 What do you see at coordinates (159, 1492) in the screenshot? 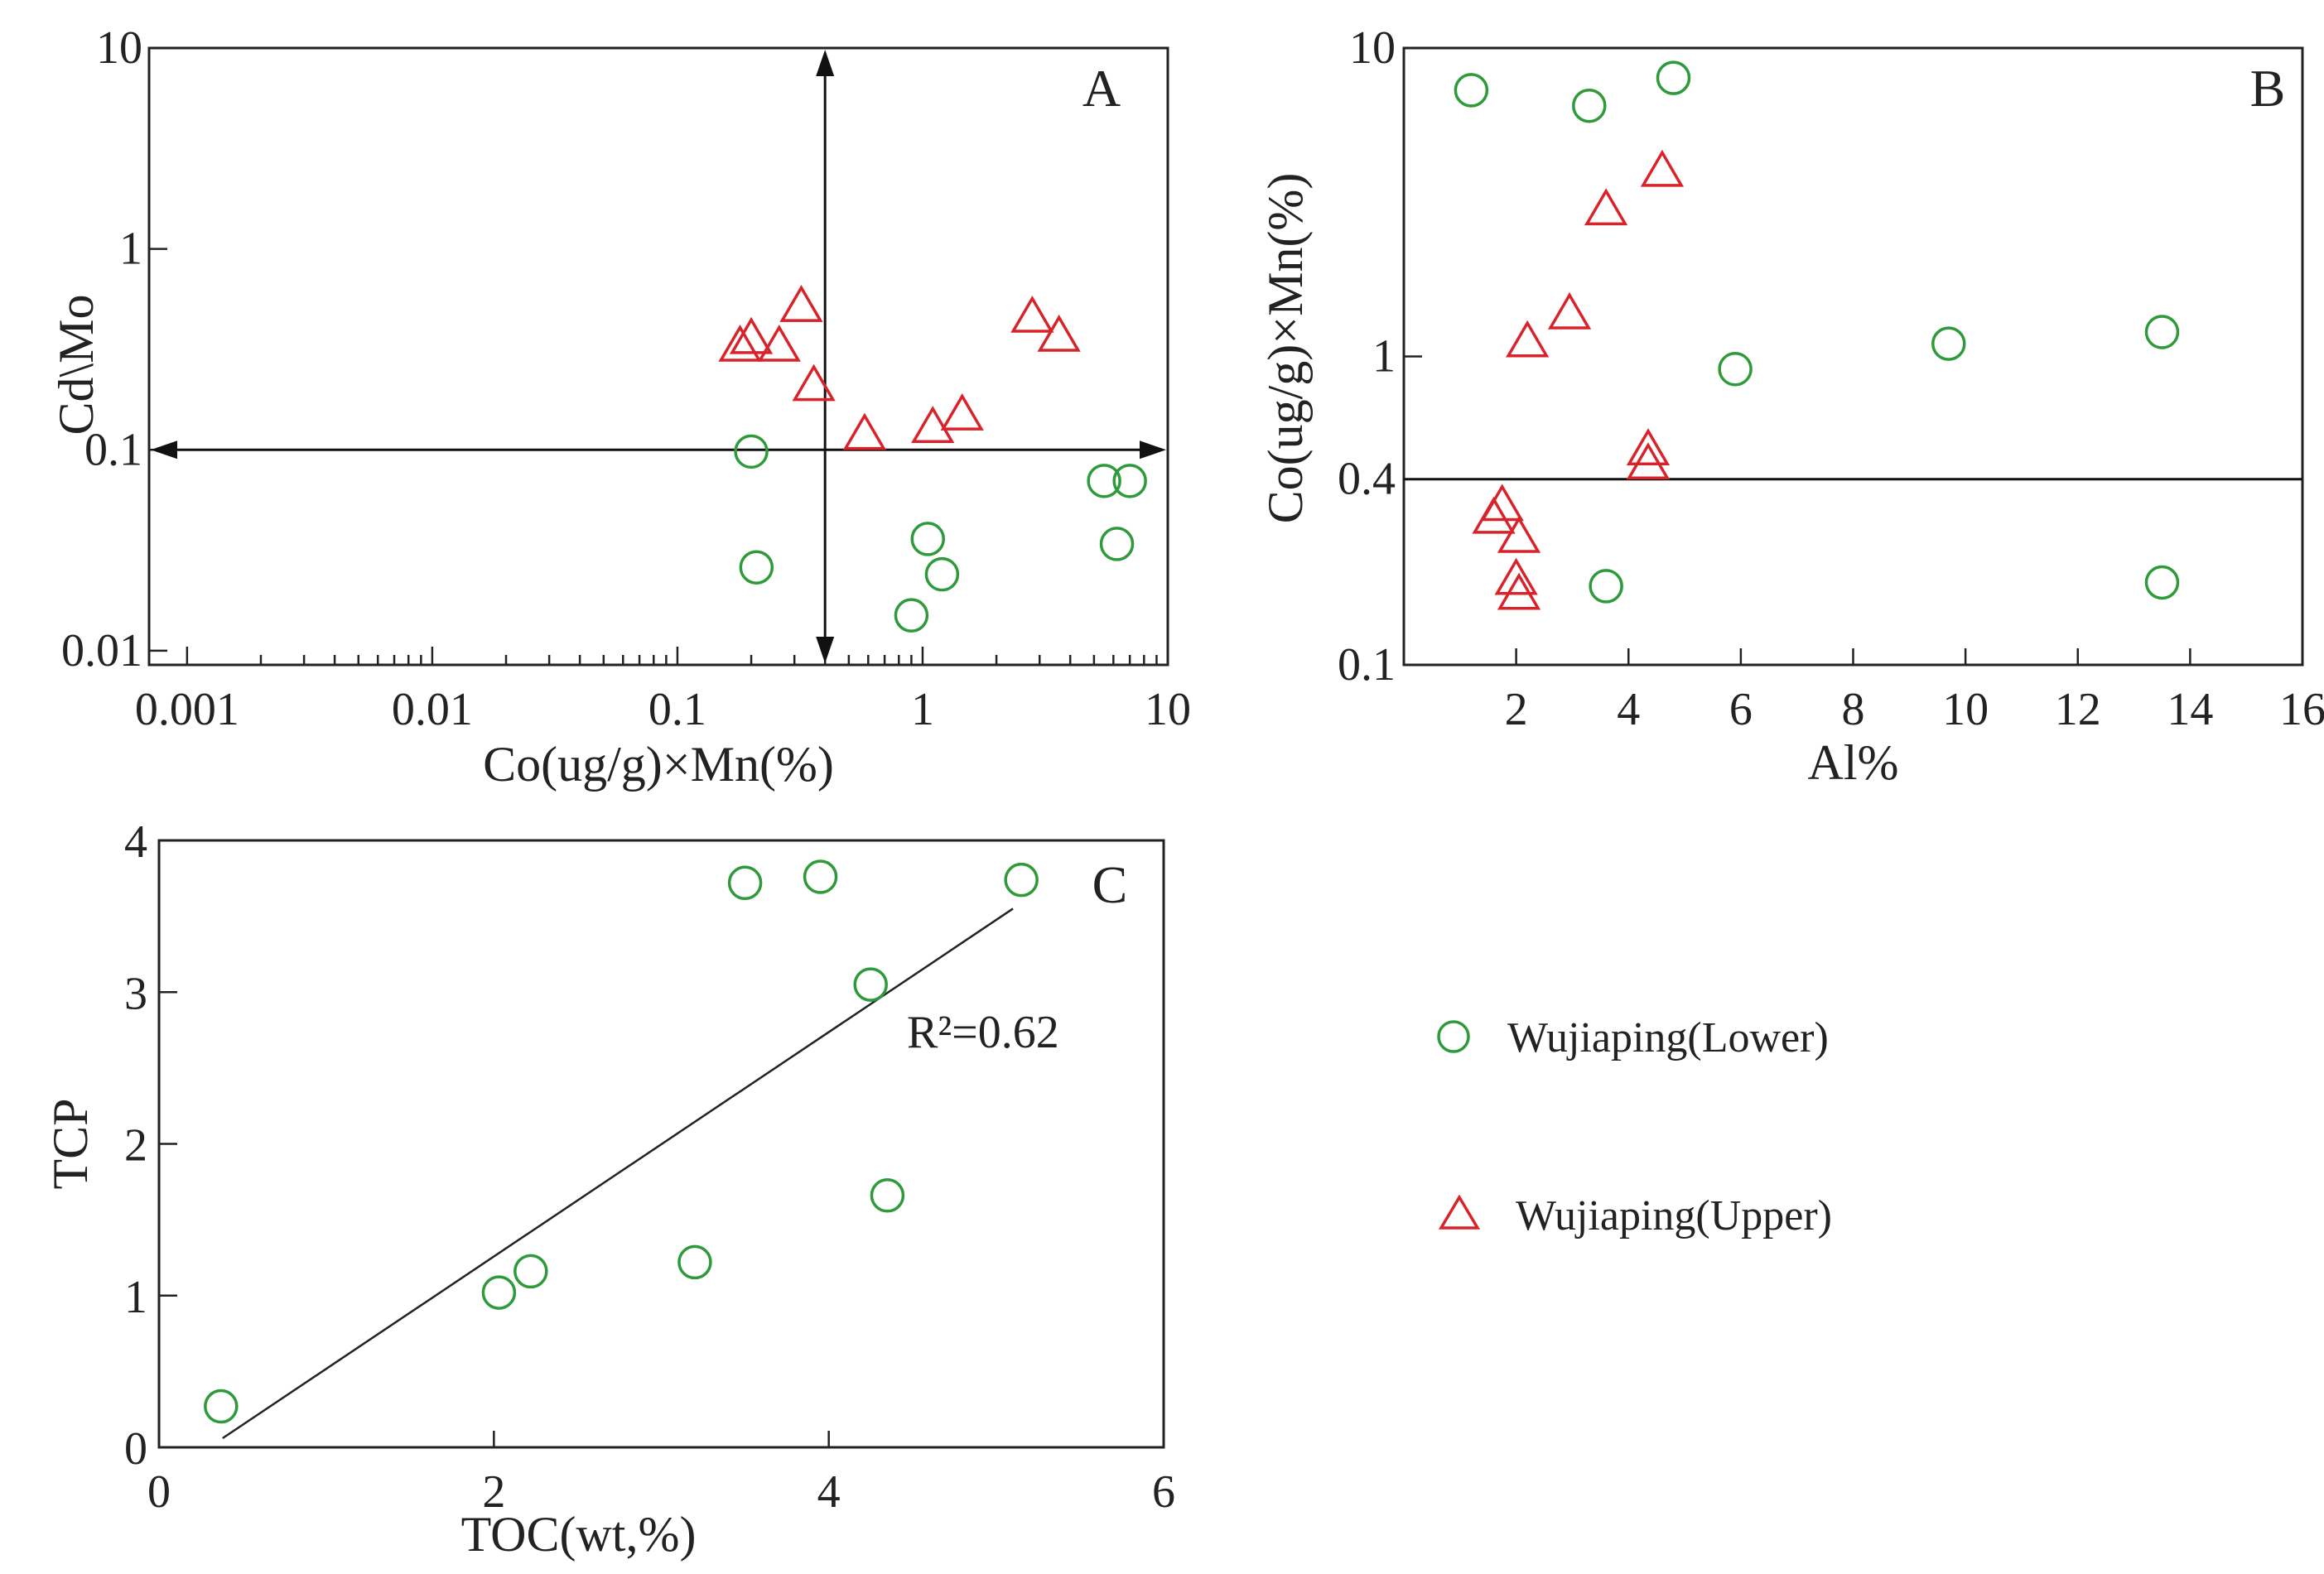
I see `x-tick-label: 0` at bounding box center [159, 1492].